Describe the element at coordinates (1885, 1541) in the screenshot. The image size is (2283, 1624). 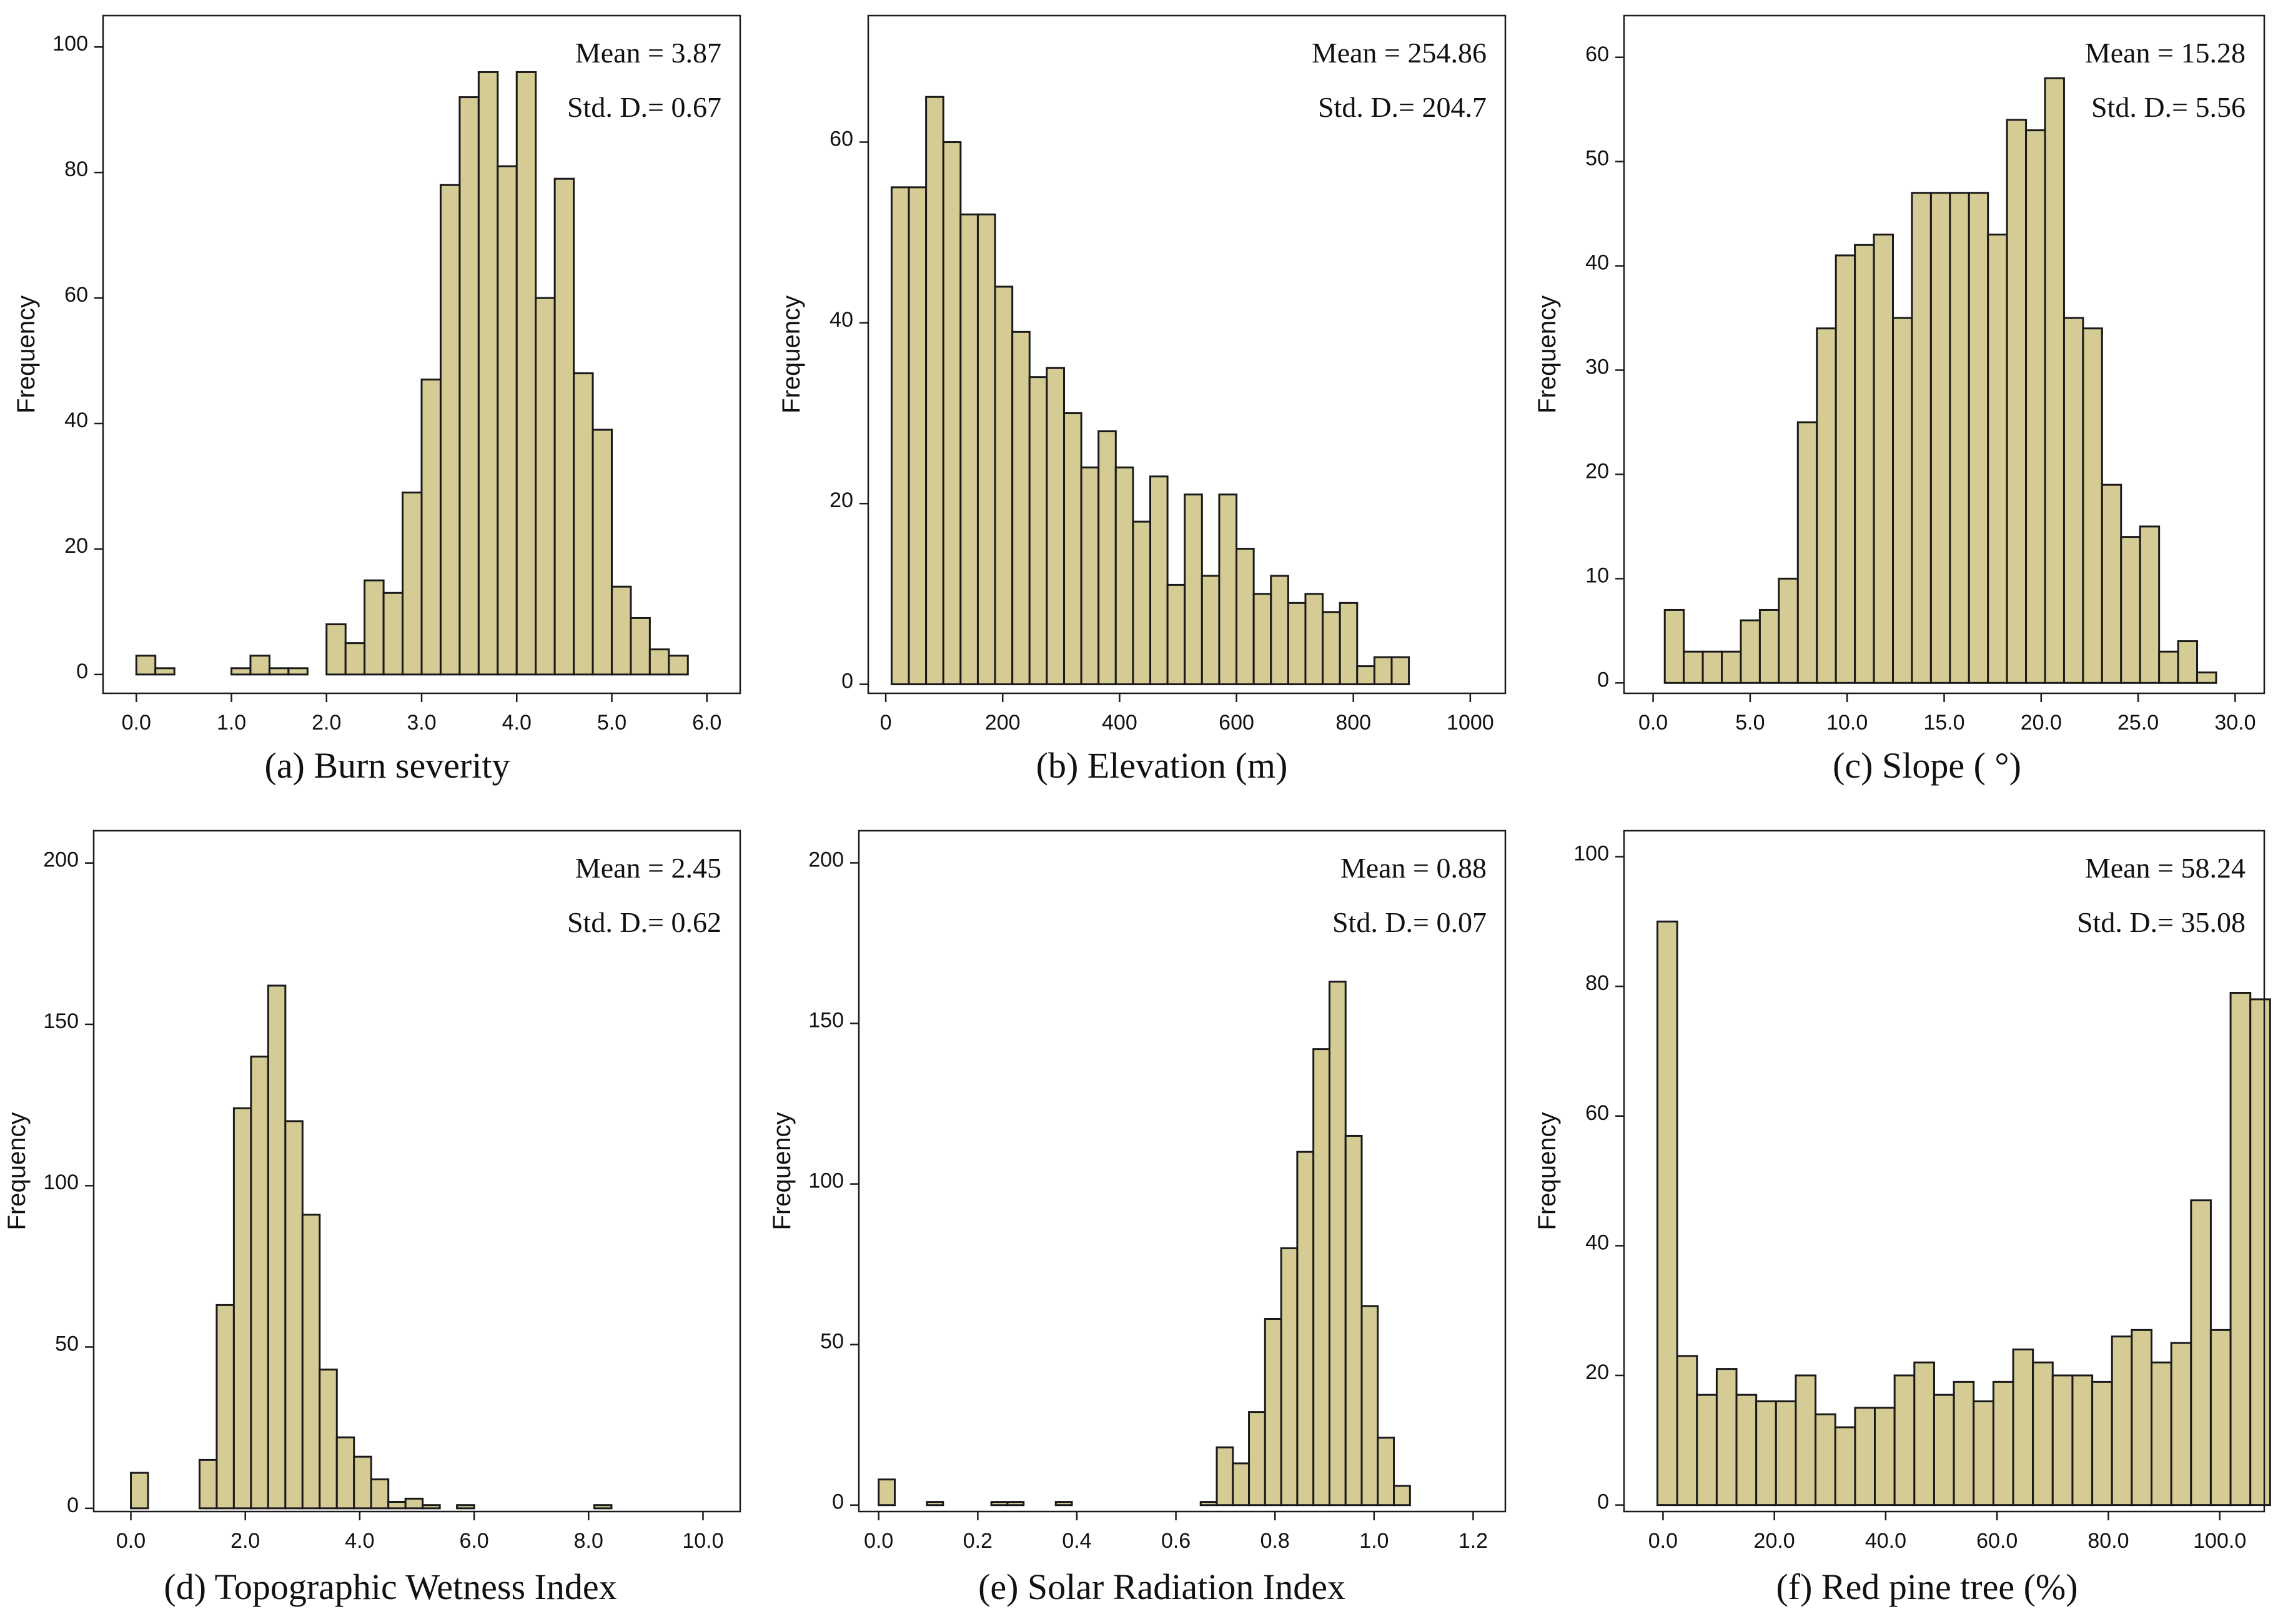
I see `x-tick-label: 40.0` at that location.